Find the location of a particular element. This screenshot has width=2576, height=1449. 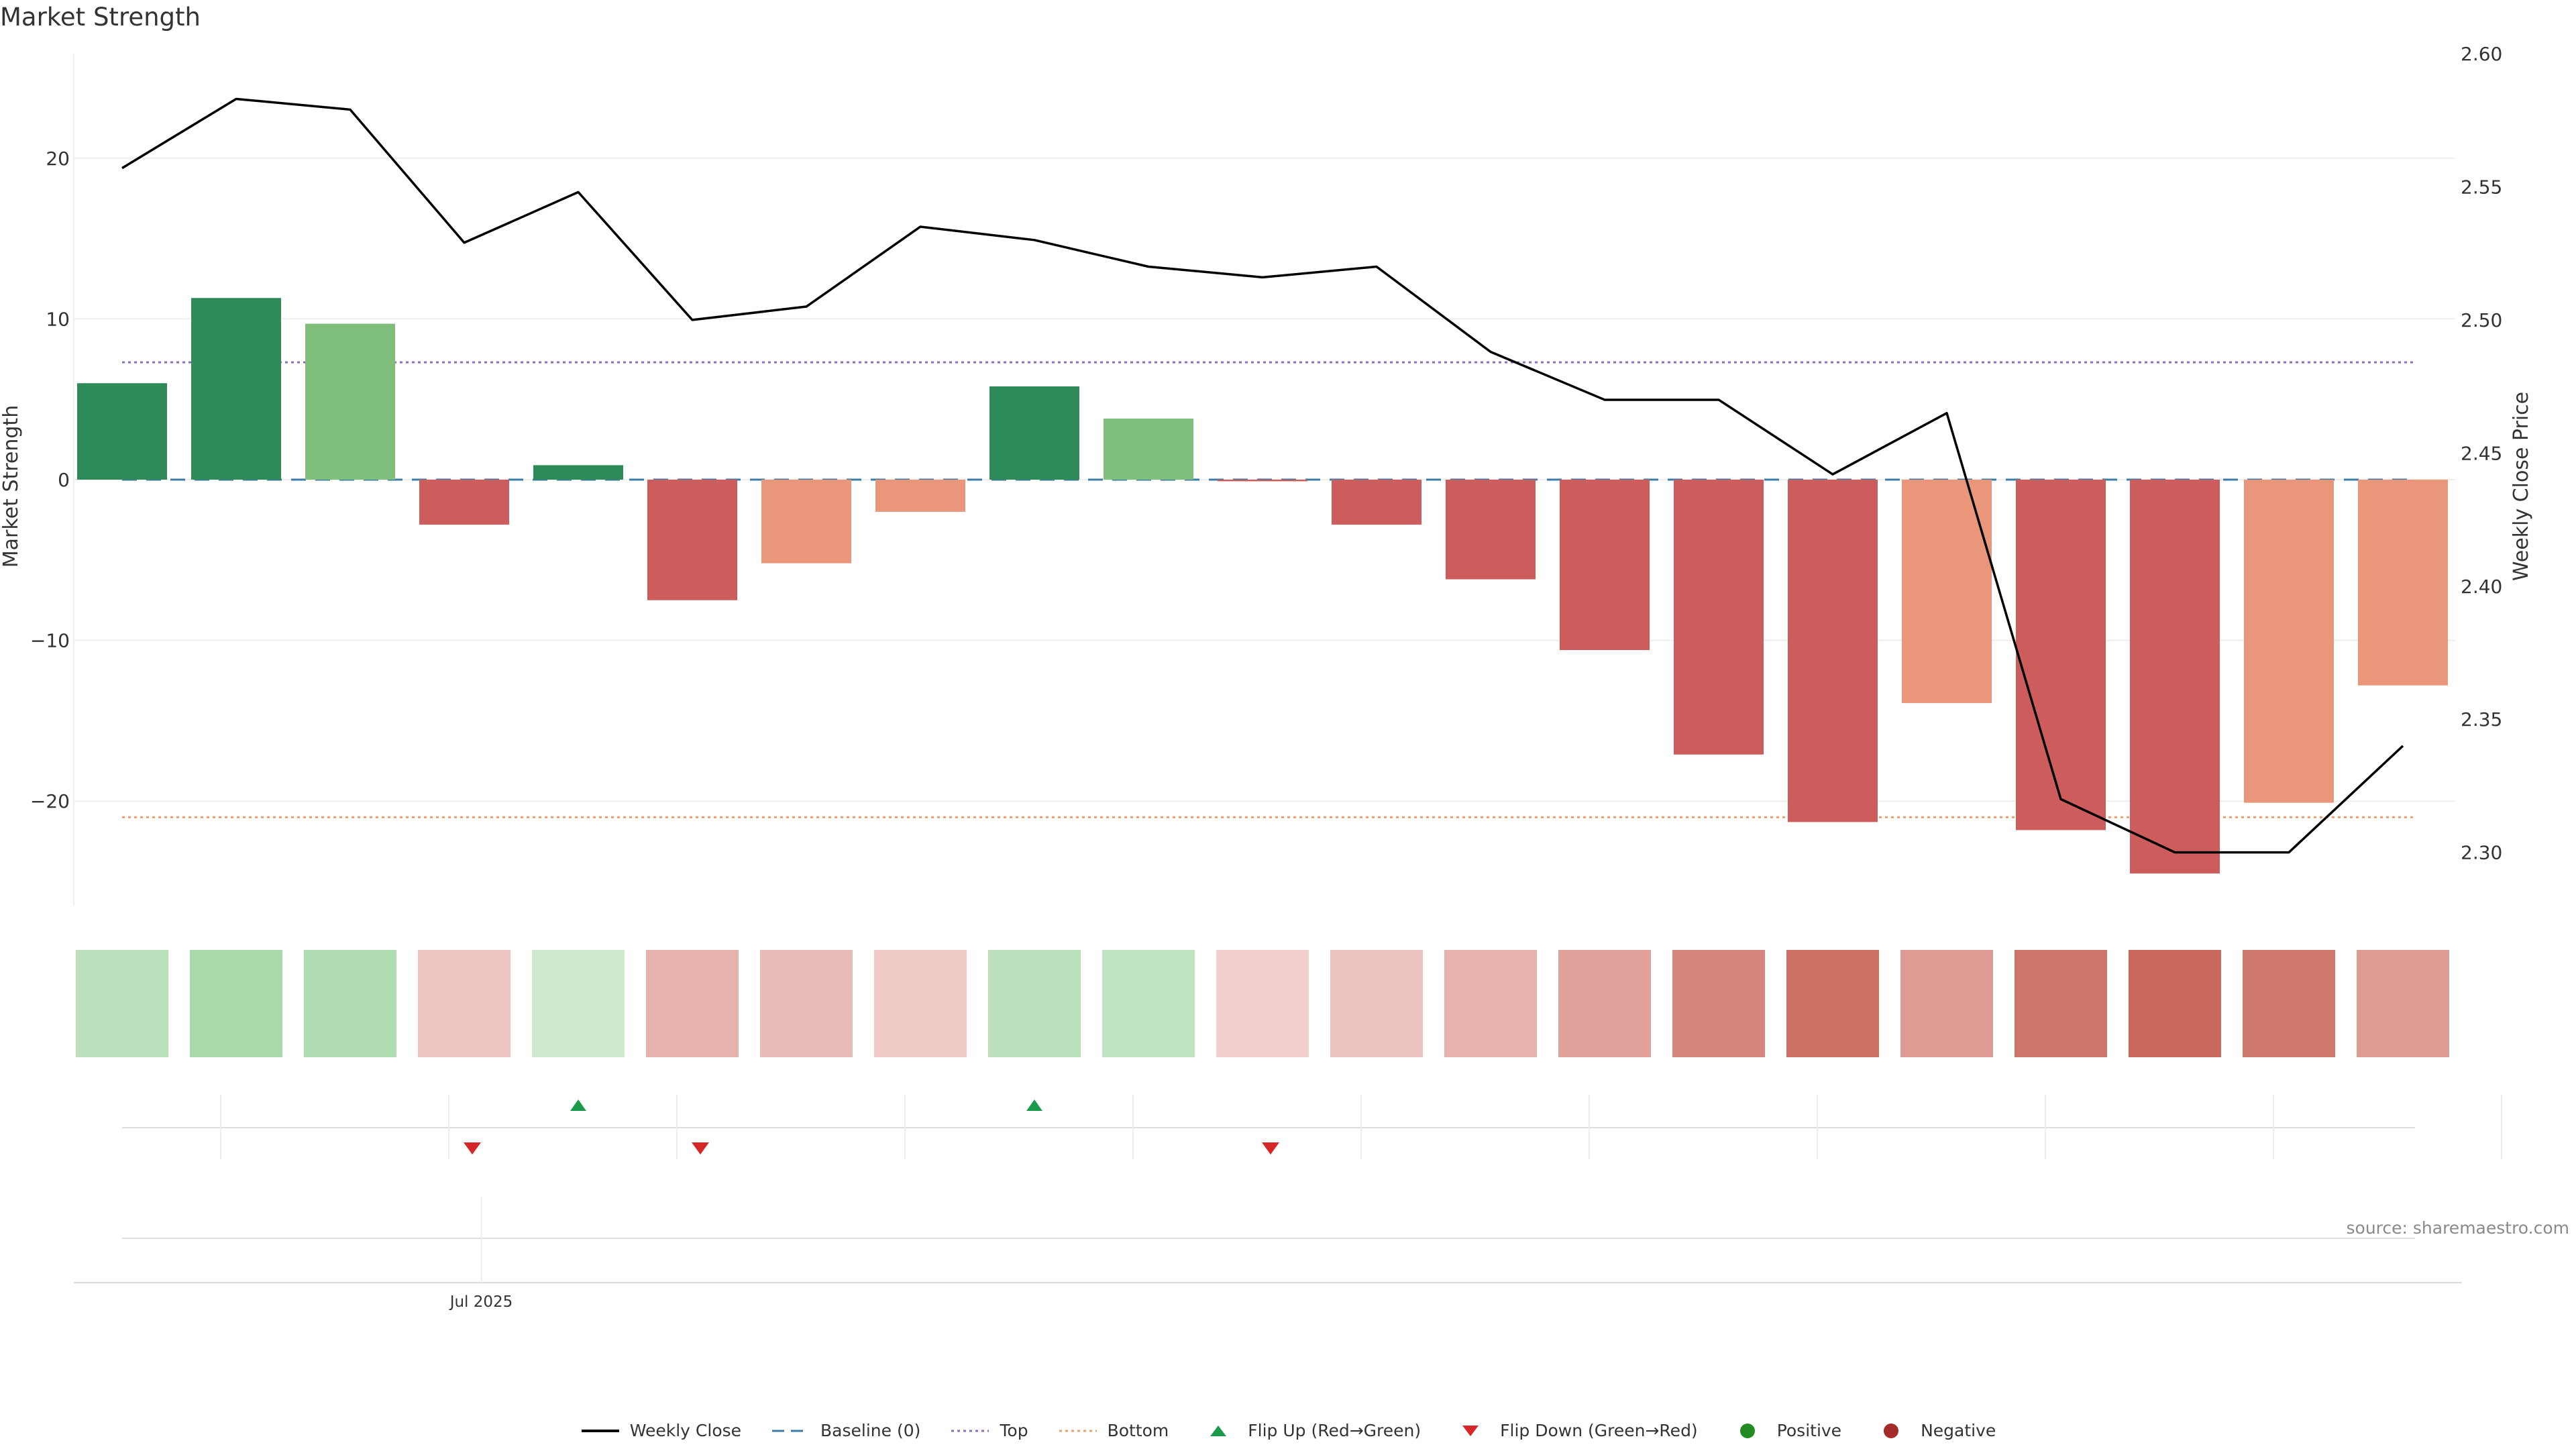

left-tick-label: 0 is located at coordinates (64, 480).